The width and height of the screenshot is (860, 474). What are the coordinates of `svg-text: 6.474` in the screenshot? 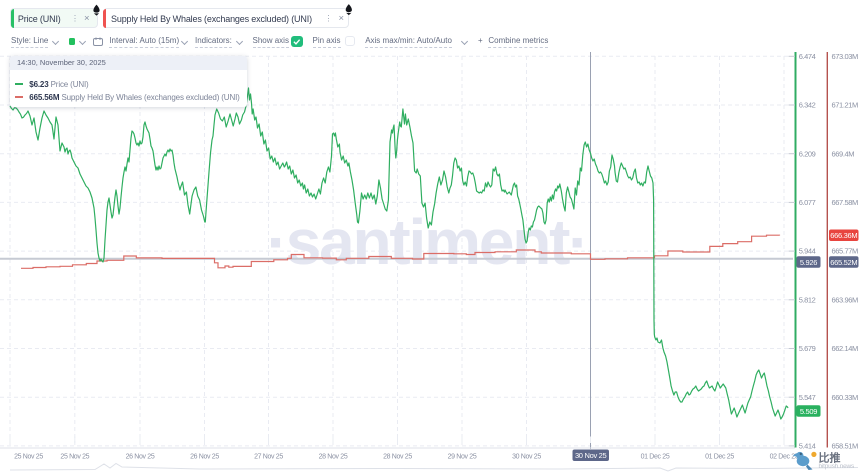 It's located at (807, 56).